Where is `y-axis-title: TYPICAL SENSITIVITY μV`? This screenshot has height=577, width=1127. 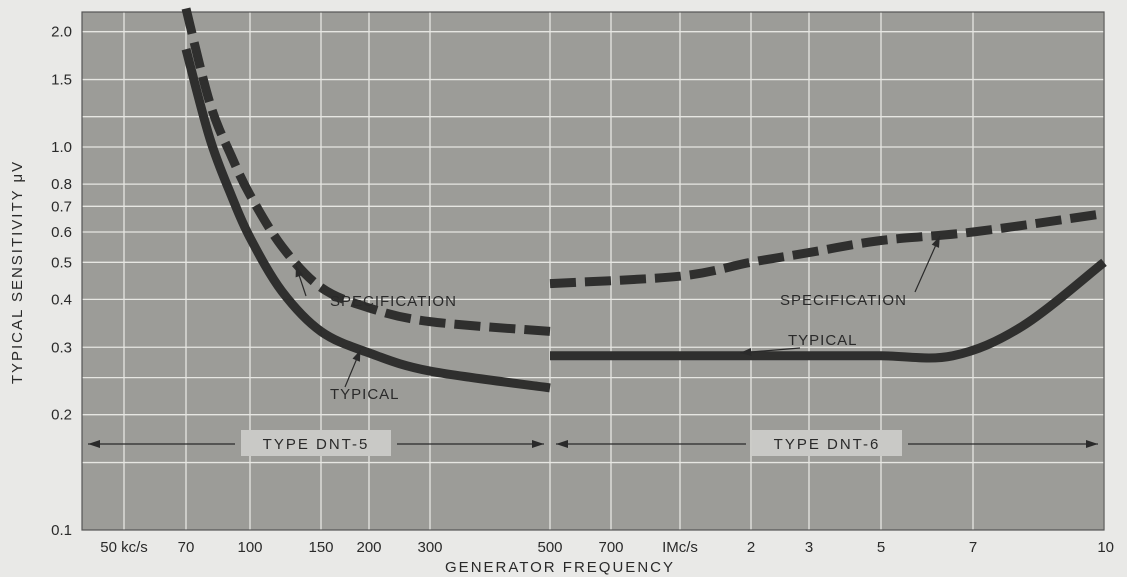 y-axis-title: TYPICAL SENSITIVITY μV is located at coordinates (17, 272).